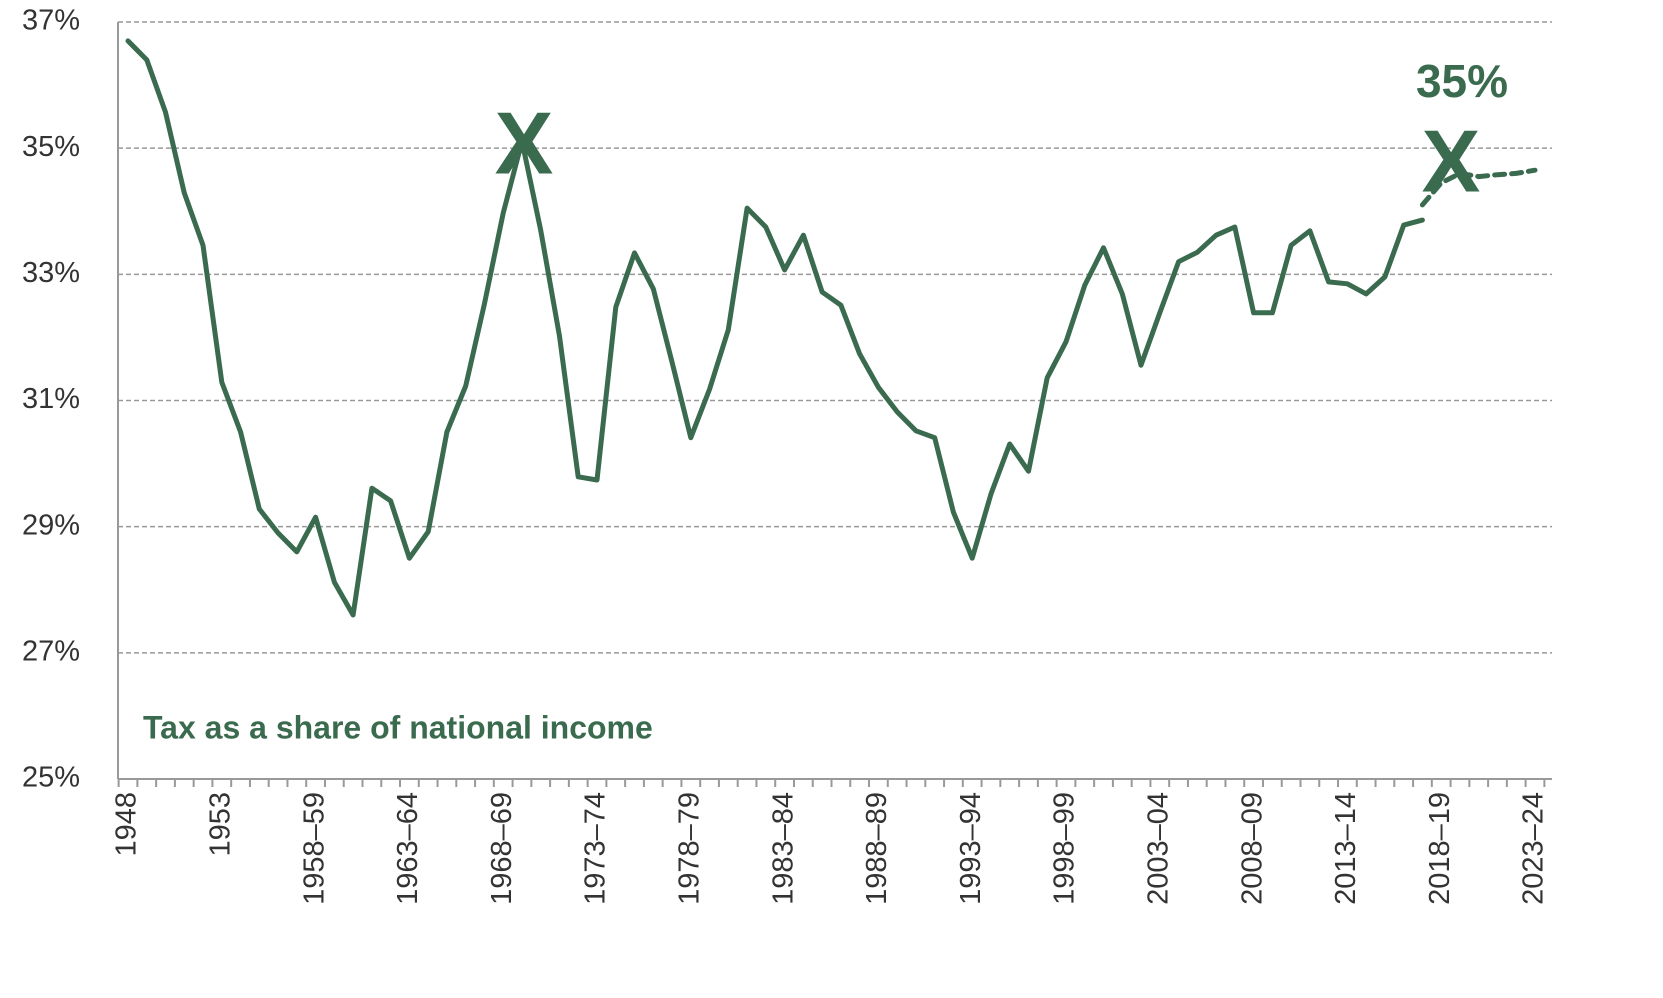 The image size is (1663, 998). I want to click on forecast-label: 35%, so click(1462, 81).